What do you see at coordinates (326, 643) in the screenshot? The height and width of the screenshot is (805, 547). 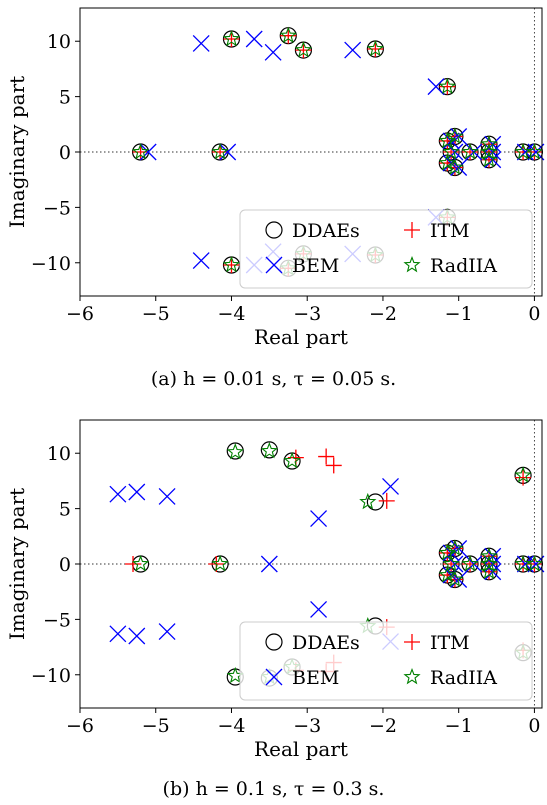 I see `legend-ddaes-label: DDAEs` at bounding box center [326, 643].